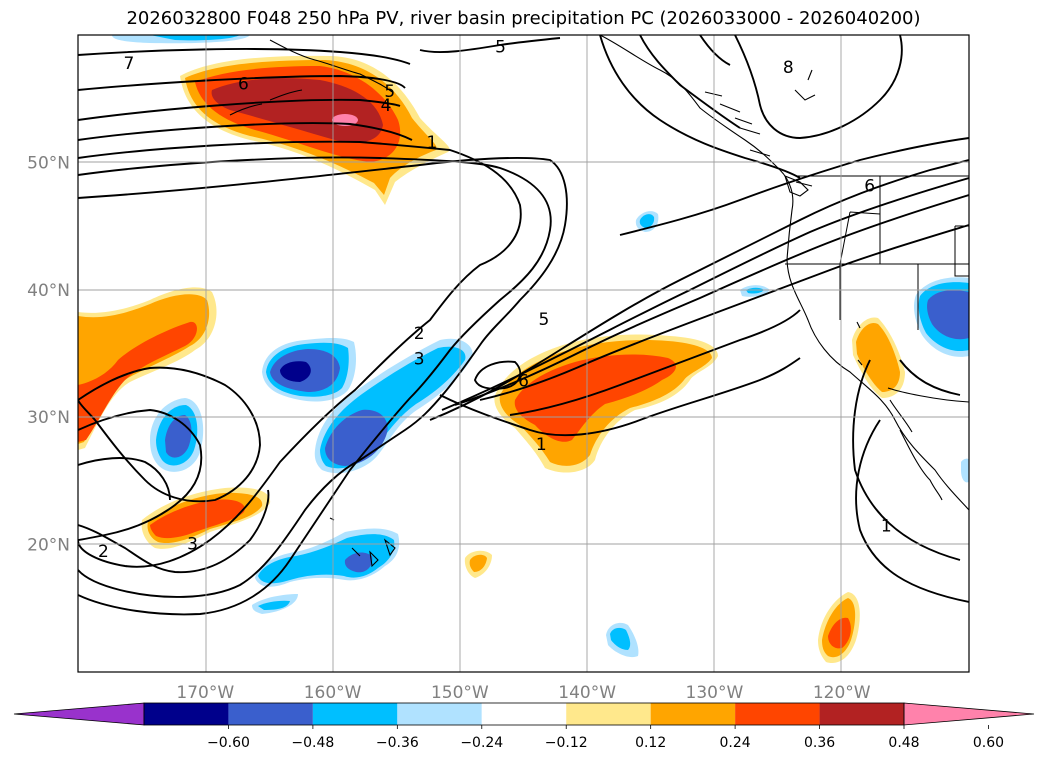  Describe the element at coordinates (523, 693) in the screenshot. I see `longitude-labels: 170°W 160°W 150°W 140°W 130°W 120°W` at that location.